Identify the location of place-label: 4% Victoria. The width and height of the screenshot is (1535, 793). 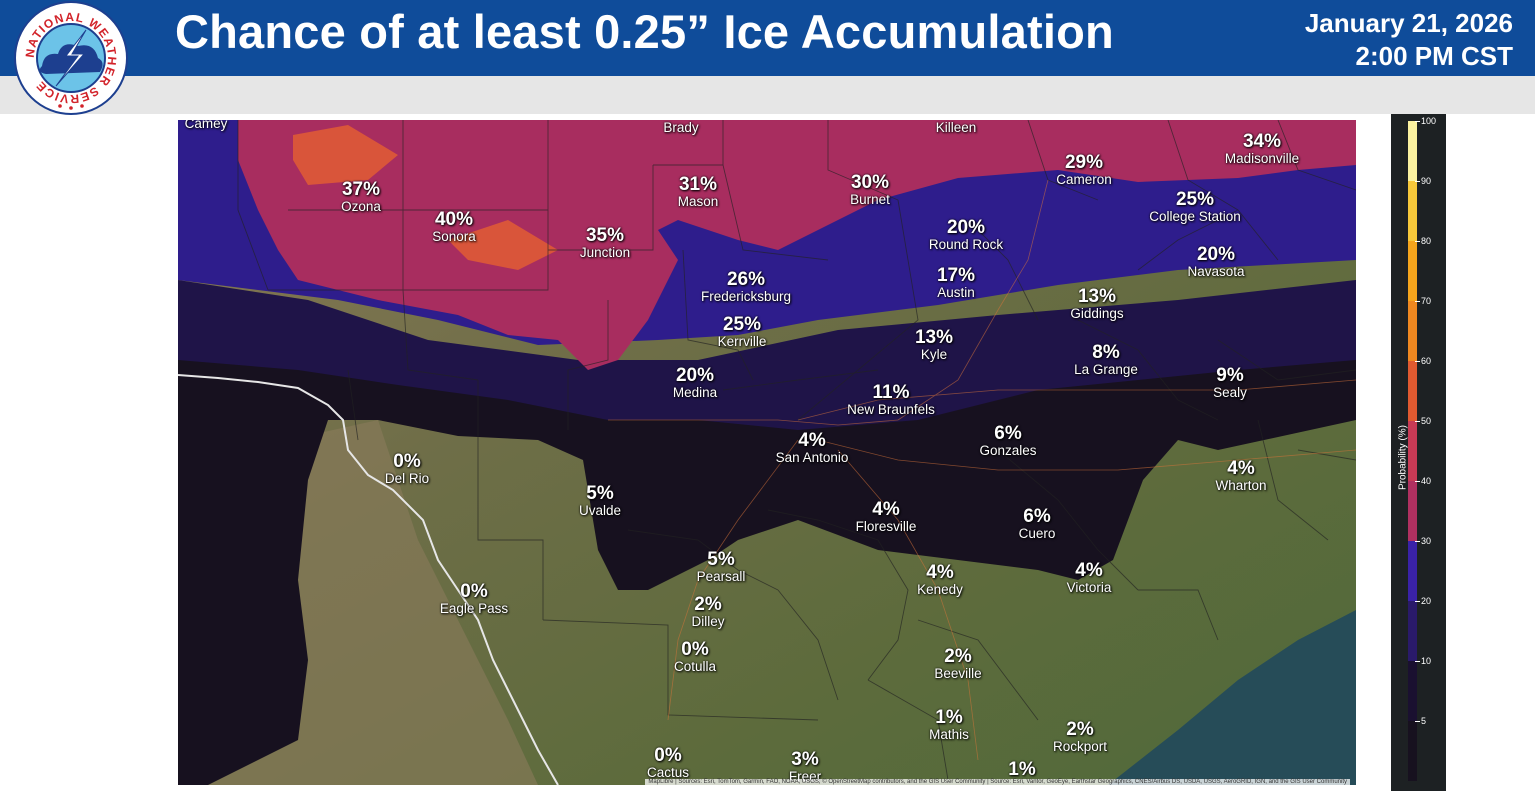
(1089, 578).